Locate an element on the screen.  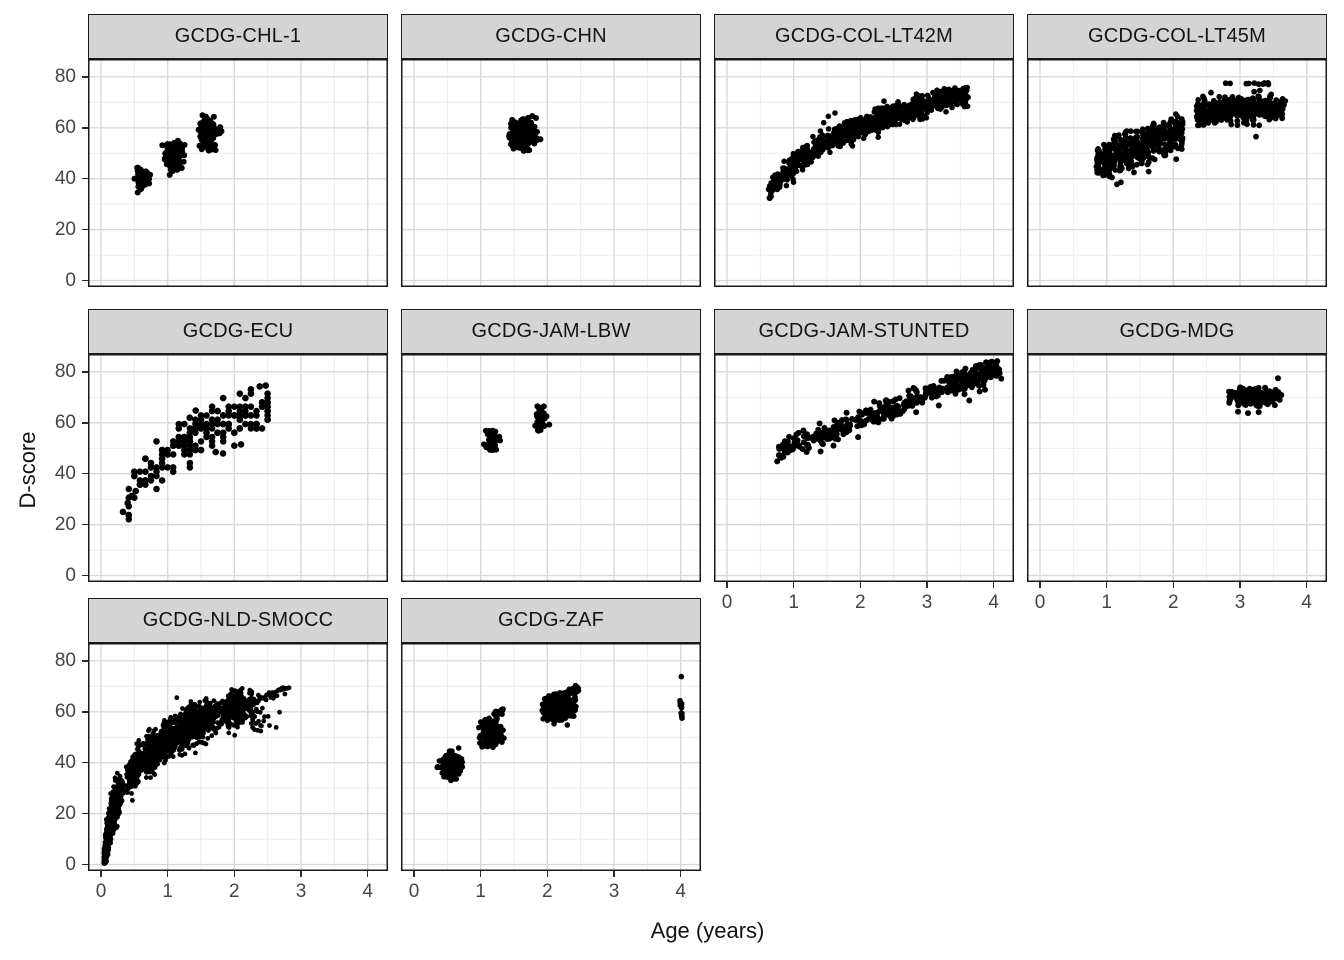
facet-title: GCDG-COL-LT45M is located at coordinates (1176, 36).